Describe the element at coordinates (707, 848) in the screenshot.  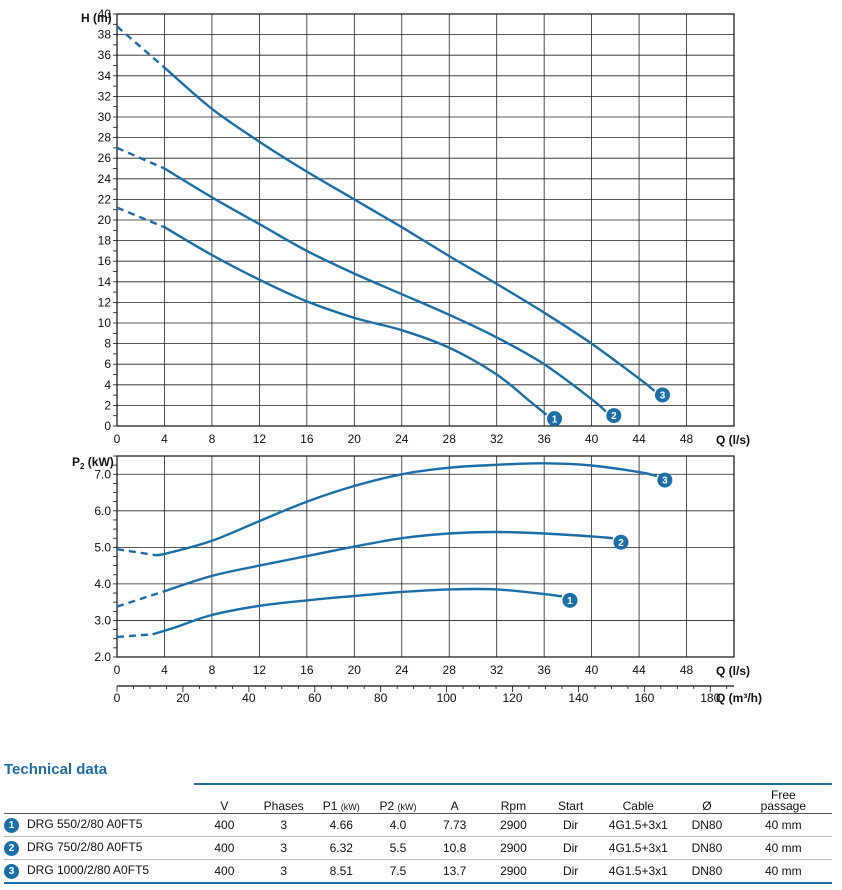
I see `dia-cell: DN80` at that location.